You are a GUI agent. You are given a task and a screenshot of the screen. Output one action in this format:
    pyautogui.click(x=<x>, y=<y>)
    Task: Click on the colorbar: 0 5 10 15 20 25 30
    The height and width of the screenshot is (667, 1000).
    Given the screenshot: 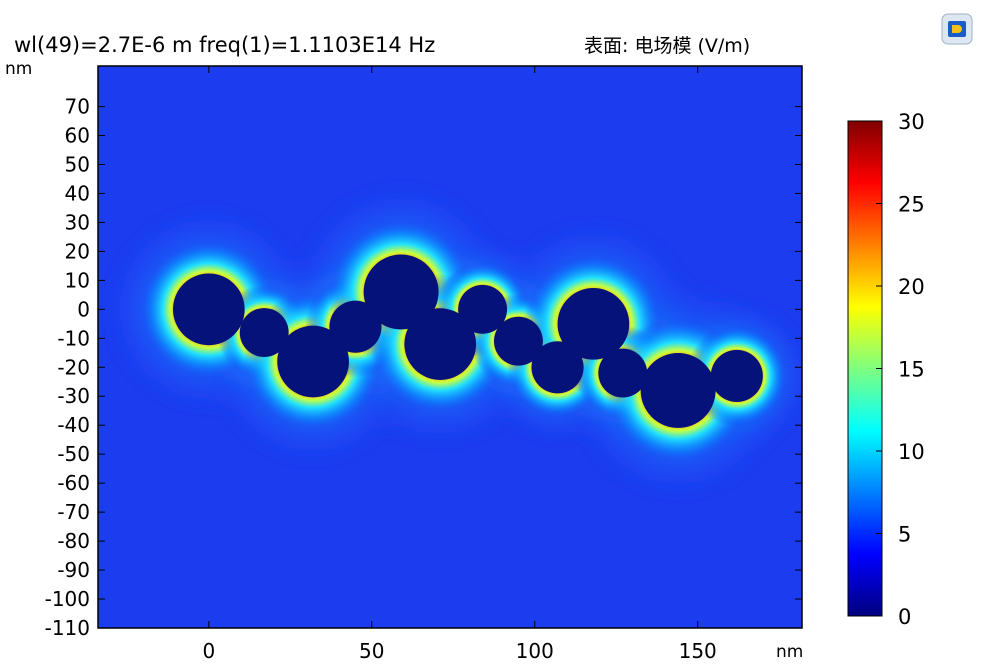 What is the action you would take?
    pyautogui.click(x=886, y=369)
    